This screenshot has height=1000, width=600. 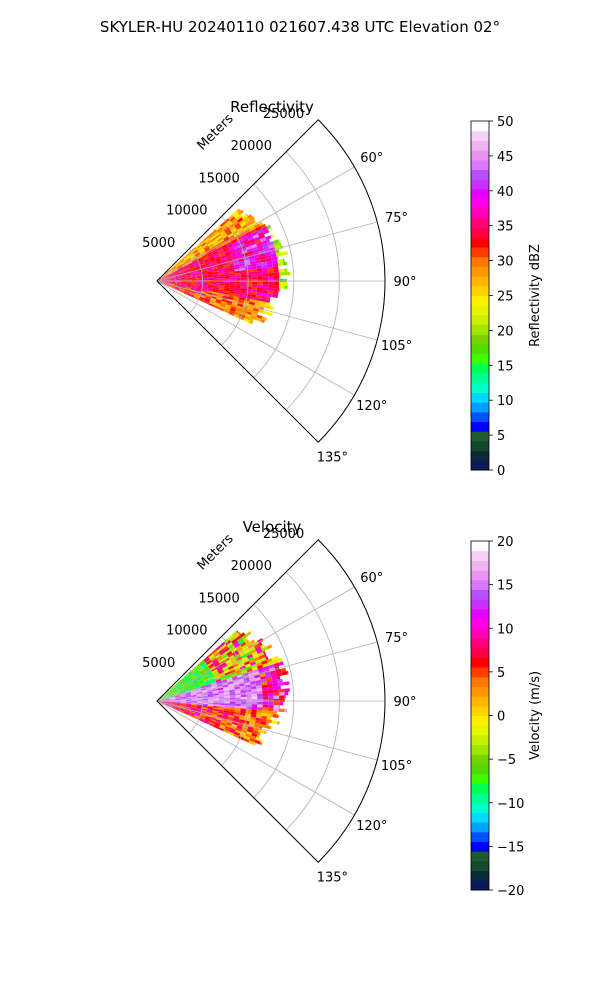 What do you see at coordinates (224, 688) in the screenshot?
I see `radar-data` at bounding box center [224, 688].